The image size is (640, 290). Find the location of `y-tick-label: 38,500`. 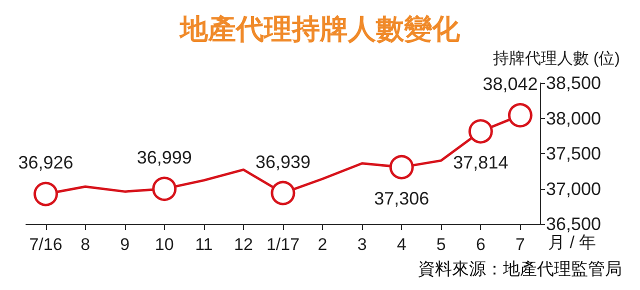

y-tick-label: 38,500 is located at coordinates (574, 83).